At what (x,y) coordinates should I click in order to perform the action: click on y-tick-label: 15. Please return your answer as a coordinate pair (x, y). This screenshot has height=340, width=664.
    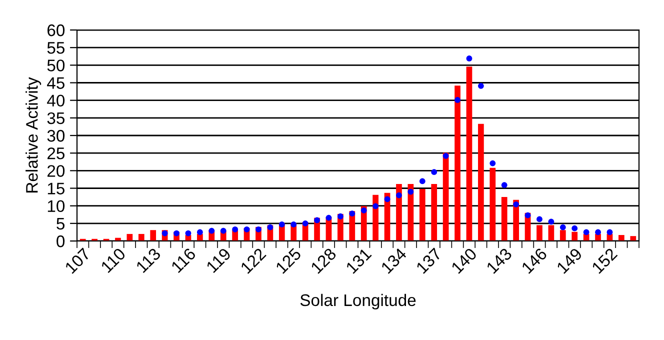
    Looking at the image, I should click on (56, 188).